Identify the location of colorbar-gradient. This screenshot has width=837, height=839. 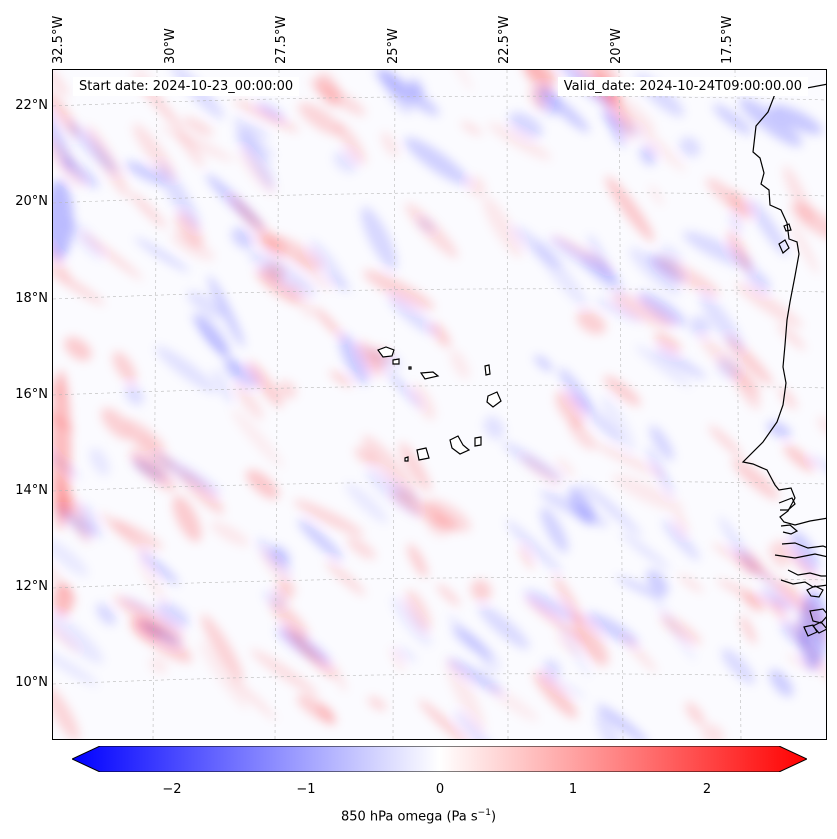
(439, 759).